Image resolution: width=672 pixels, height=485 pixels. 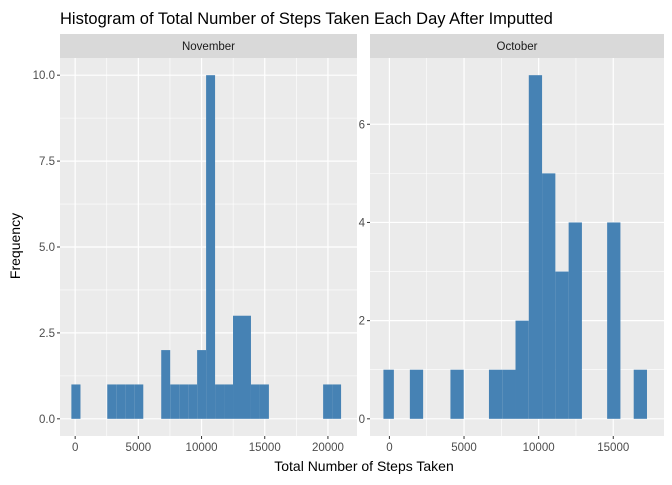 I want to click on y-tick-label: 4, so click(x=362, y=223).